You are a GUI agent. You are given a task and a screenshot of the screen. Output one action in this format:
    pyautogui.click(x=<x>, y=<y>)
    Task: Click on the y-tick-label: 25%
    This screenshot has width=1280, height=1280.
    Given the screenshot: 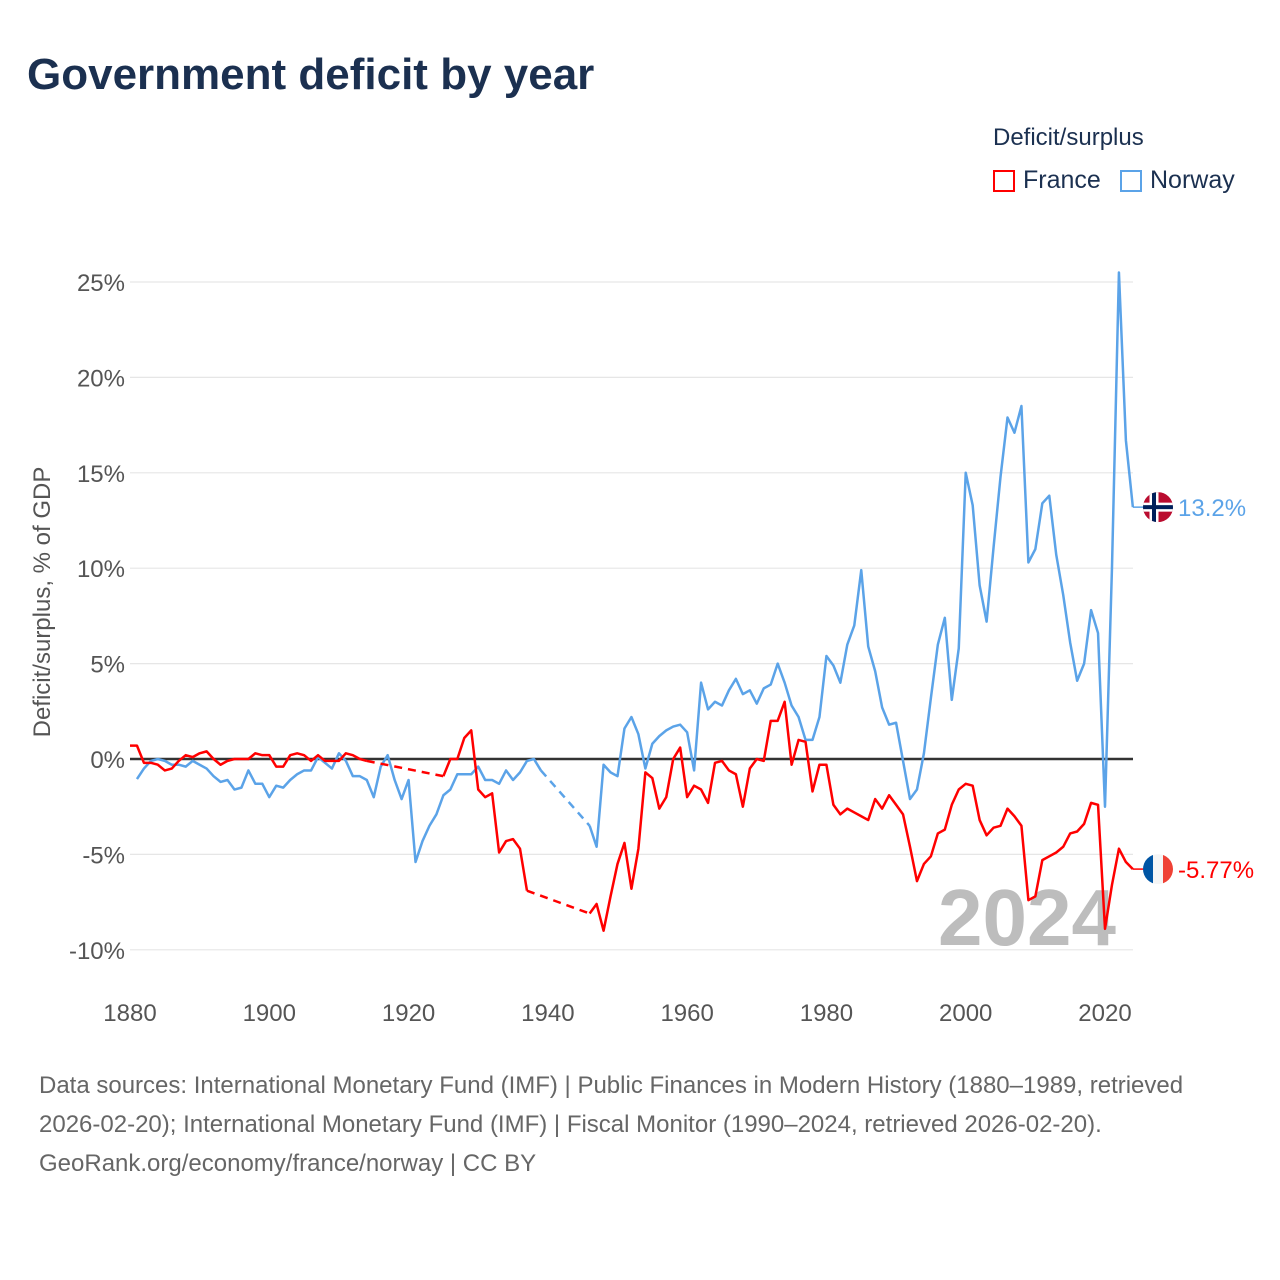 What is the action you would take?
    pyautogui.click(x=101, y=283)
    